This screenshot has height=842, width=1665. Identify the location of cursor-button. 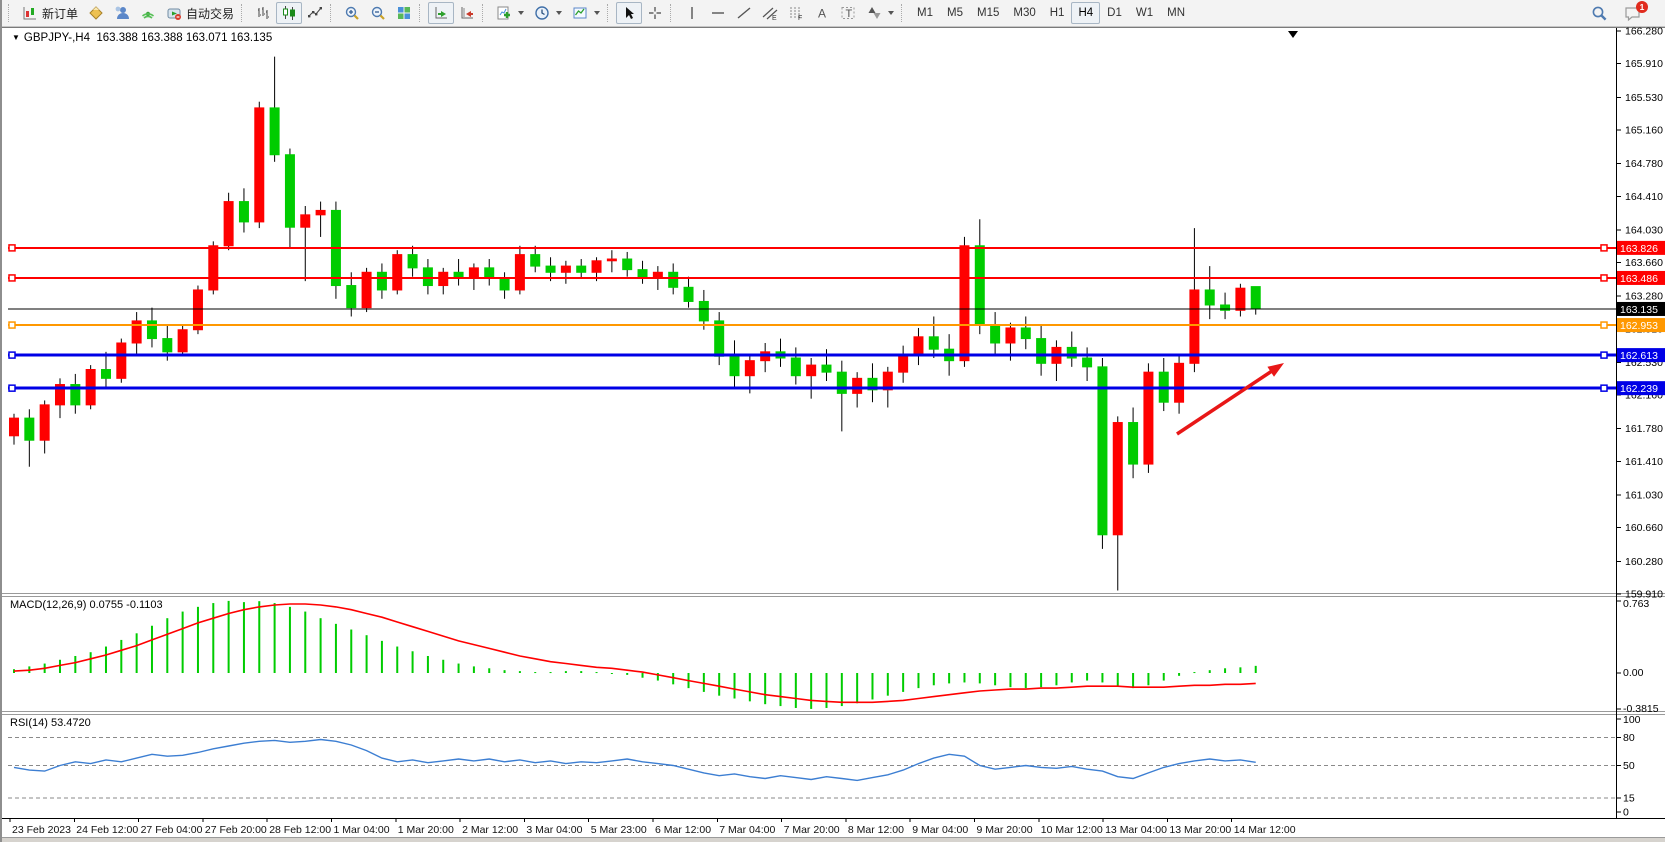
(629, 13).